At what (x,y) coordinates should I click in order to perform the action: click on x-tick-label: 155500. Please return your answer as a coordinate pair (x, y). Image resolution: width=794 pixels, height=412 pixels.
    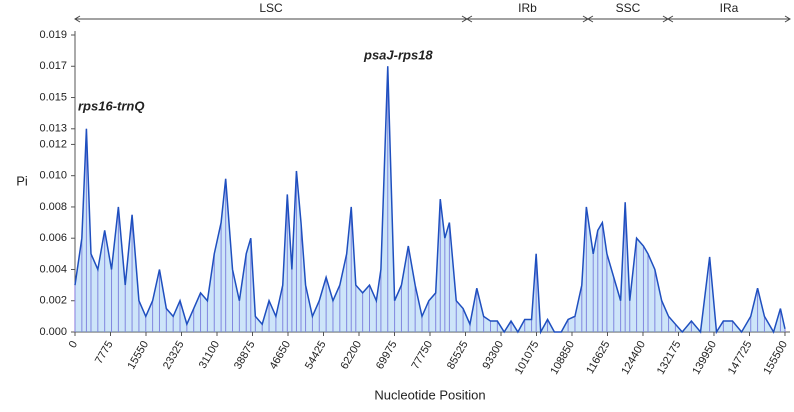
    Looking at the image, I should click on (775, 358).